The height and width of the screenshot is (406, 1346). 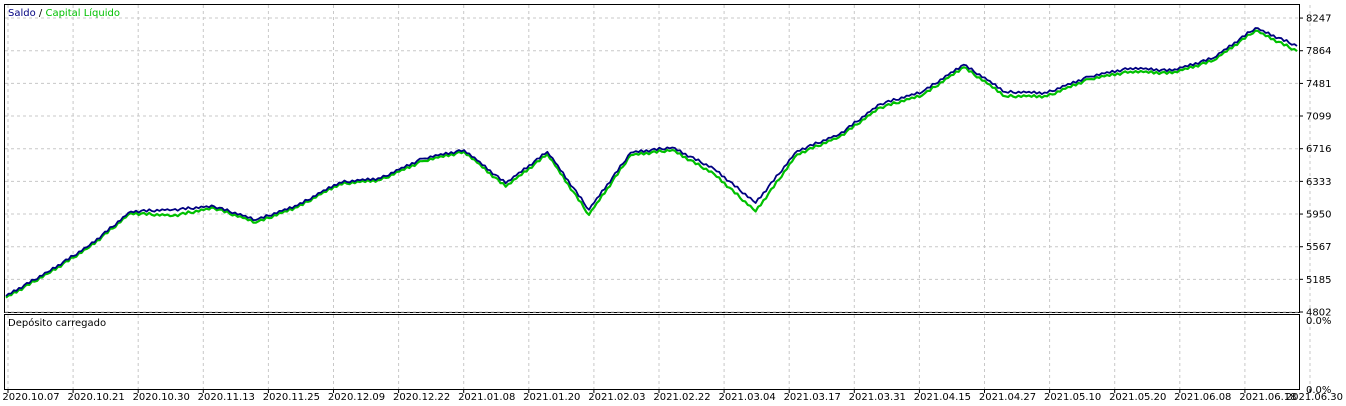 I want to click on legend-equity: Capital Líquido, so click(x=82, y=13).